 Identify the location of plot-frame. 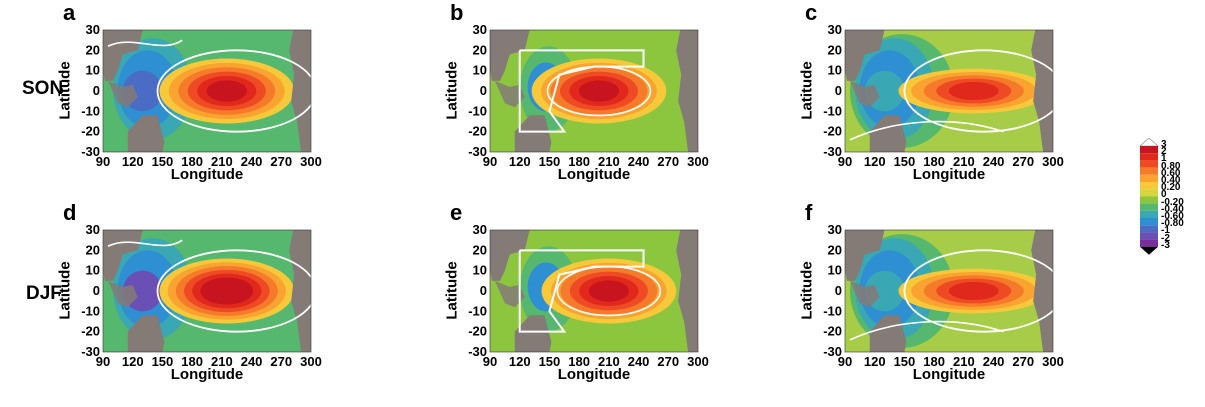
(207, 291).